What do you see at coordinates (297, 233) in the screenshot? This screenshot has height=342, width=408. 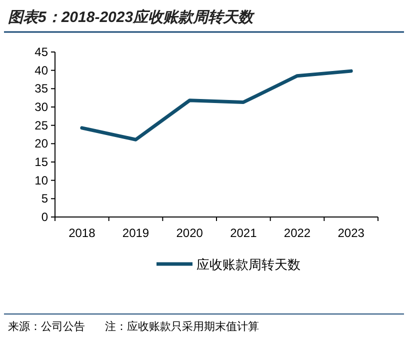 I see `x-tick-label: 2022` at bounding box center [297, 233].